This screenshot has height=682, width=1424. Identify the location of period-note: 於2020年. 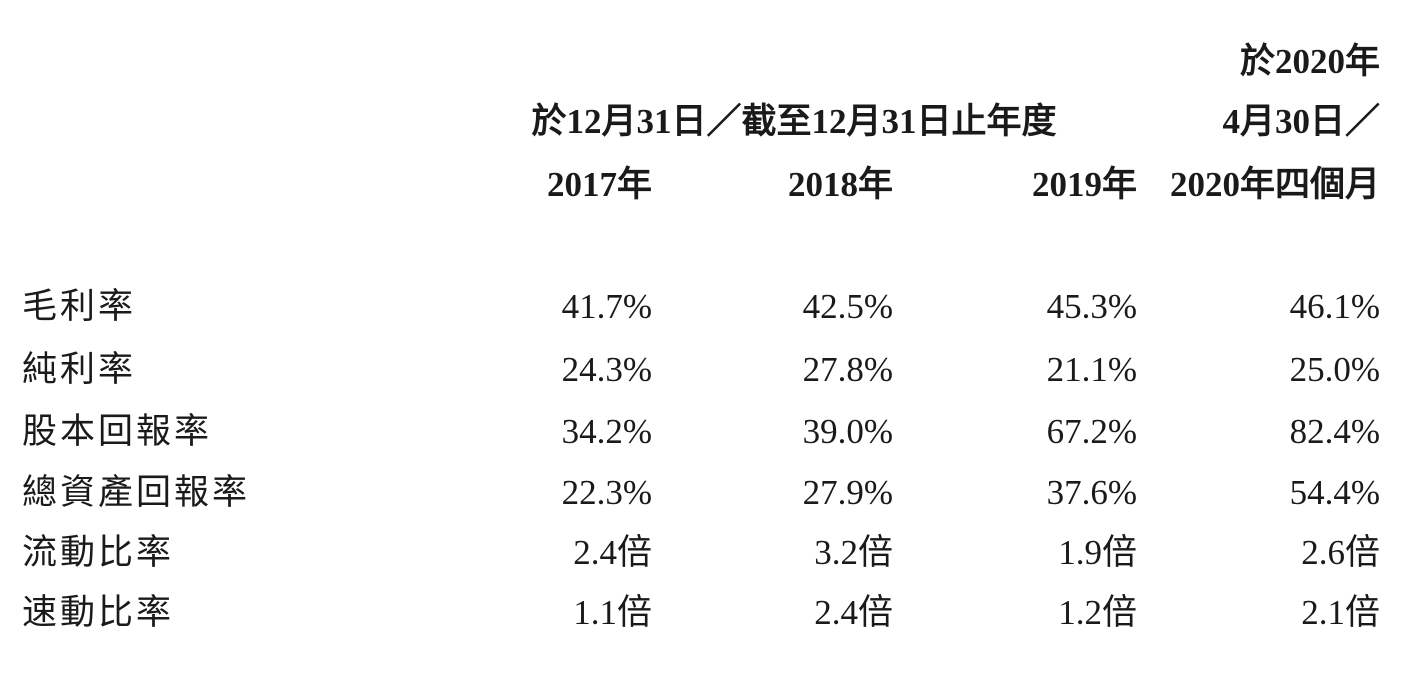
(1309, 61).